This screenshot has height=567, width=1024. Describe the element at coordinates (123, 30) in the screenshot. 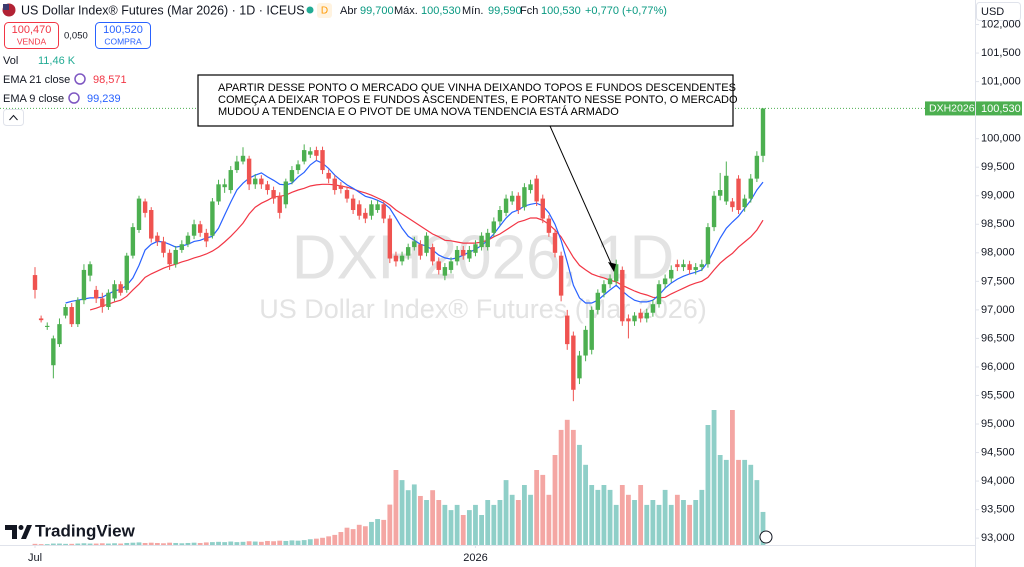

I see `buy-price: 100,520` at that location.